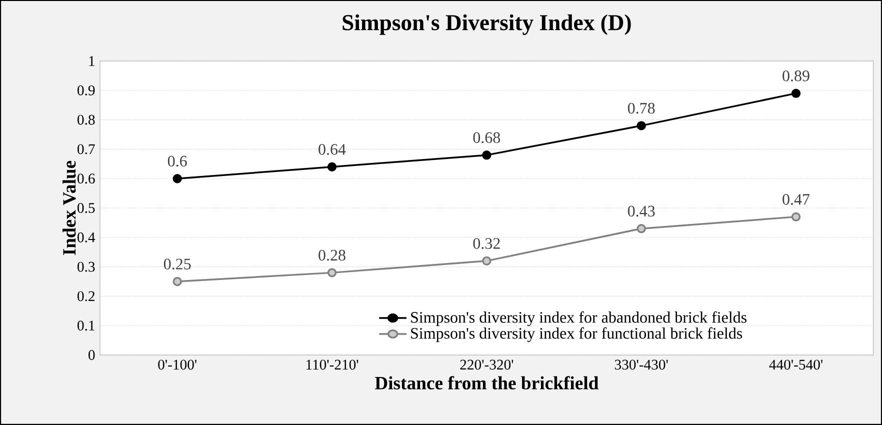  Describe the element at coordinates (795, 365) in the screenshot. I see `x-tick-label: 440'-540'` at that location.